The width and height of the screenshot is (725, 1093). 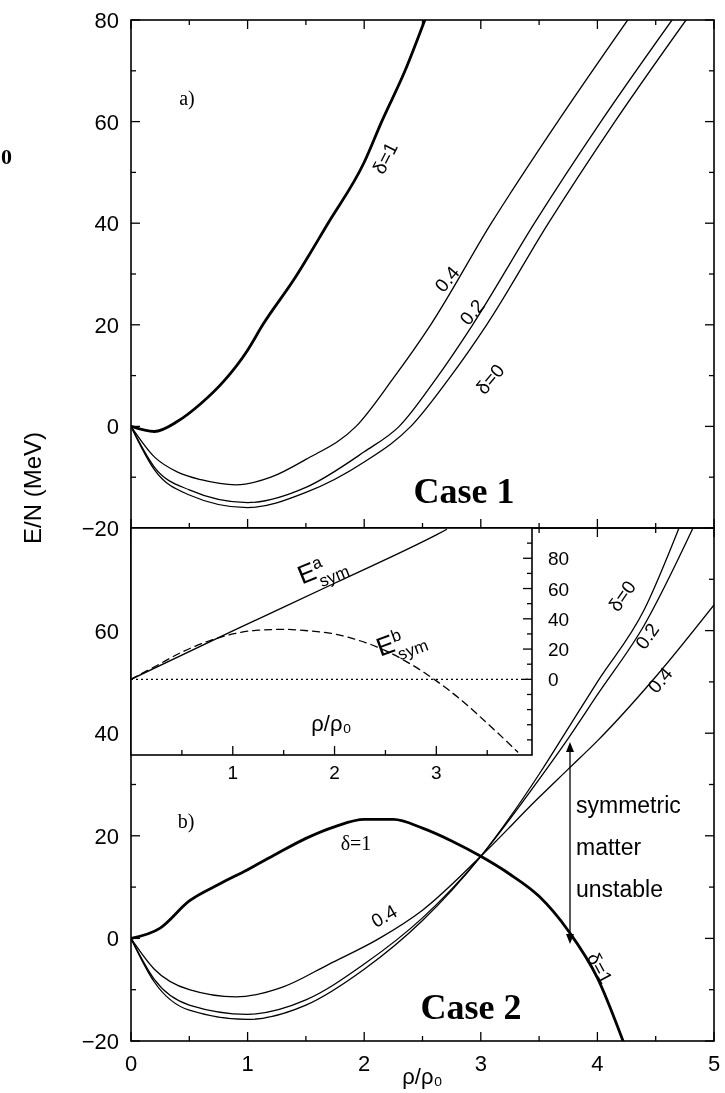 What do you see at coordinates (32, 488) in the screenshot?
I see `y-axis-title: E/N (MeV)` at bounding box center [32, 488].